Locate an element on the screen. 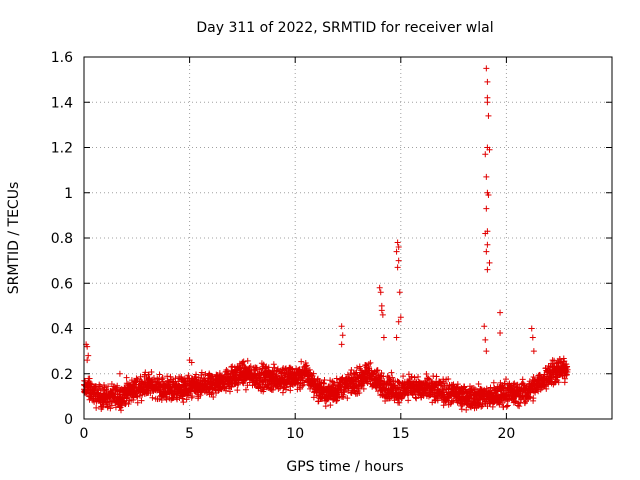 The height and width of the screenshot is (480, 640). y-tick-label: 0.2 is located at coordinates (62, 375).